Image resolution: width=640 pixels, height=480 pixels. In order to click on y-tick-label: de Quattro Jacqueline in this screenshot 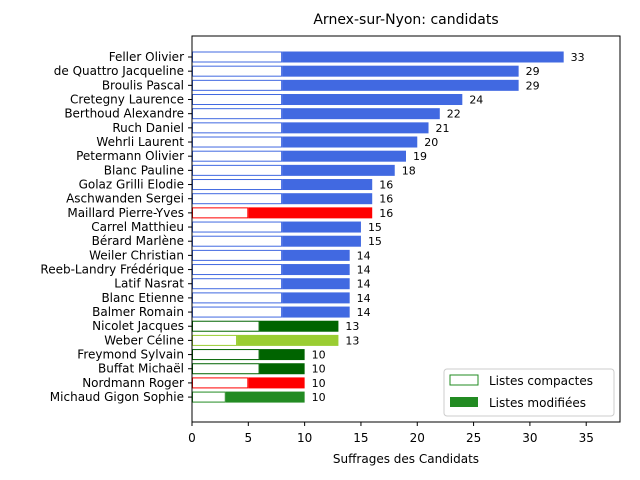, I will do `click(119, 71)`.